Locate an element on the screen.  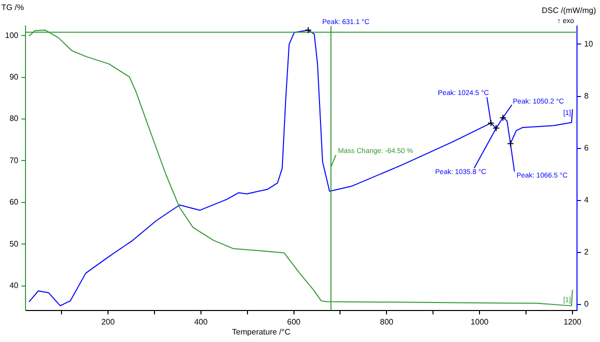
x-tick-label: 600 is located at coordinates (294, 321).